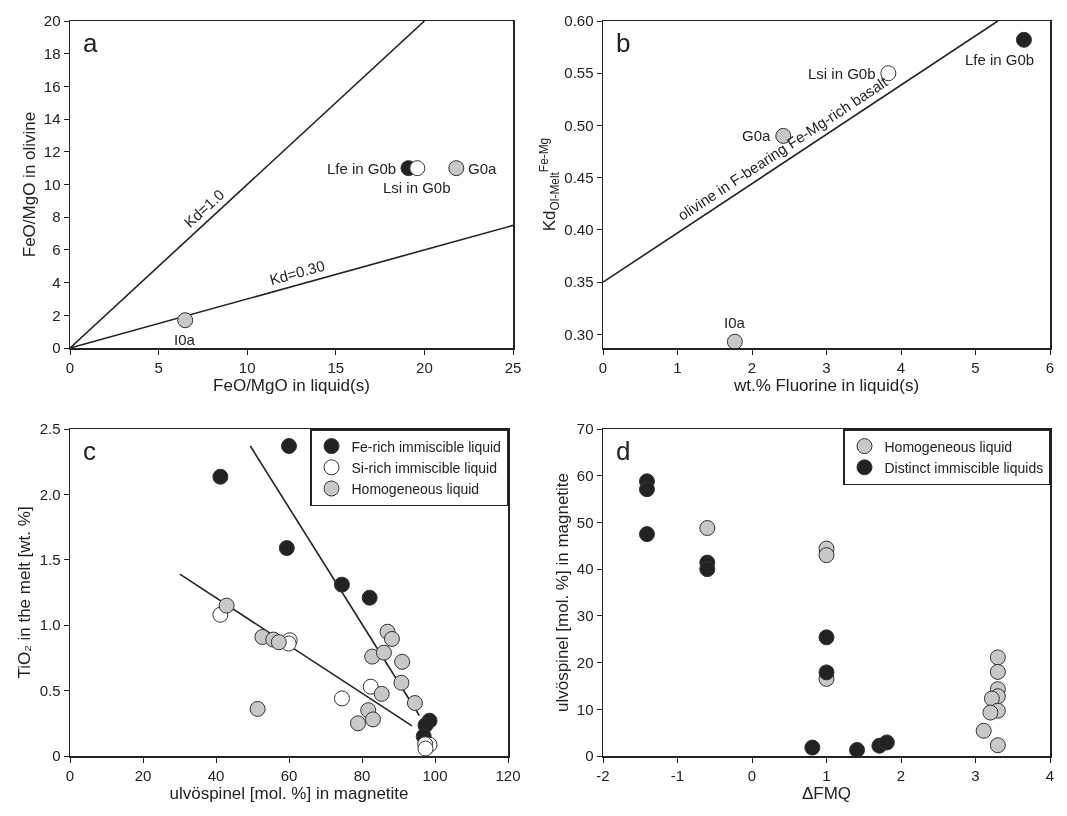  Describe the element at coordinates (435, 775) in the screenshot. I see `x-tick-label: 100` at that location.